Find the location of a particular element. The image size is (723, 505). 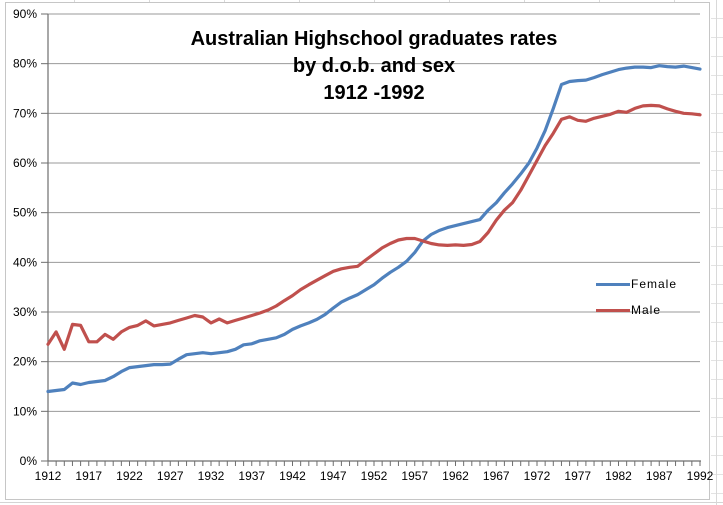

y-tick-label: 70% is located at coordinates (25, 113).